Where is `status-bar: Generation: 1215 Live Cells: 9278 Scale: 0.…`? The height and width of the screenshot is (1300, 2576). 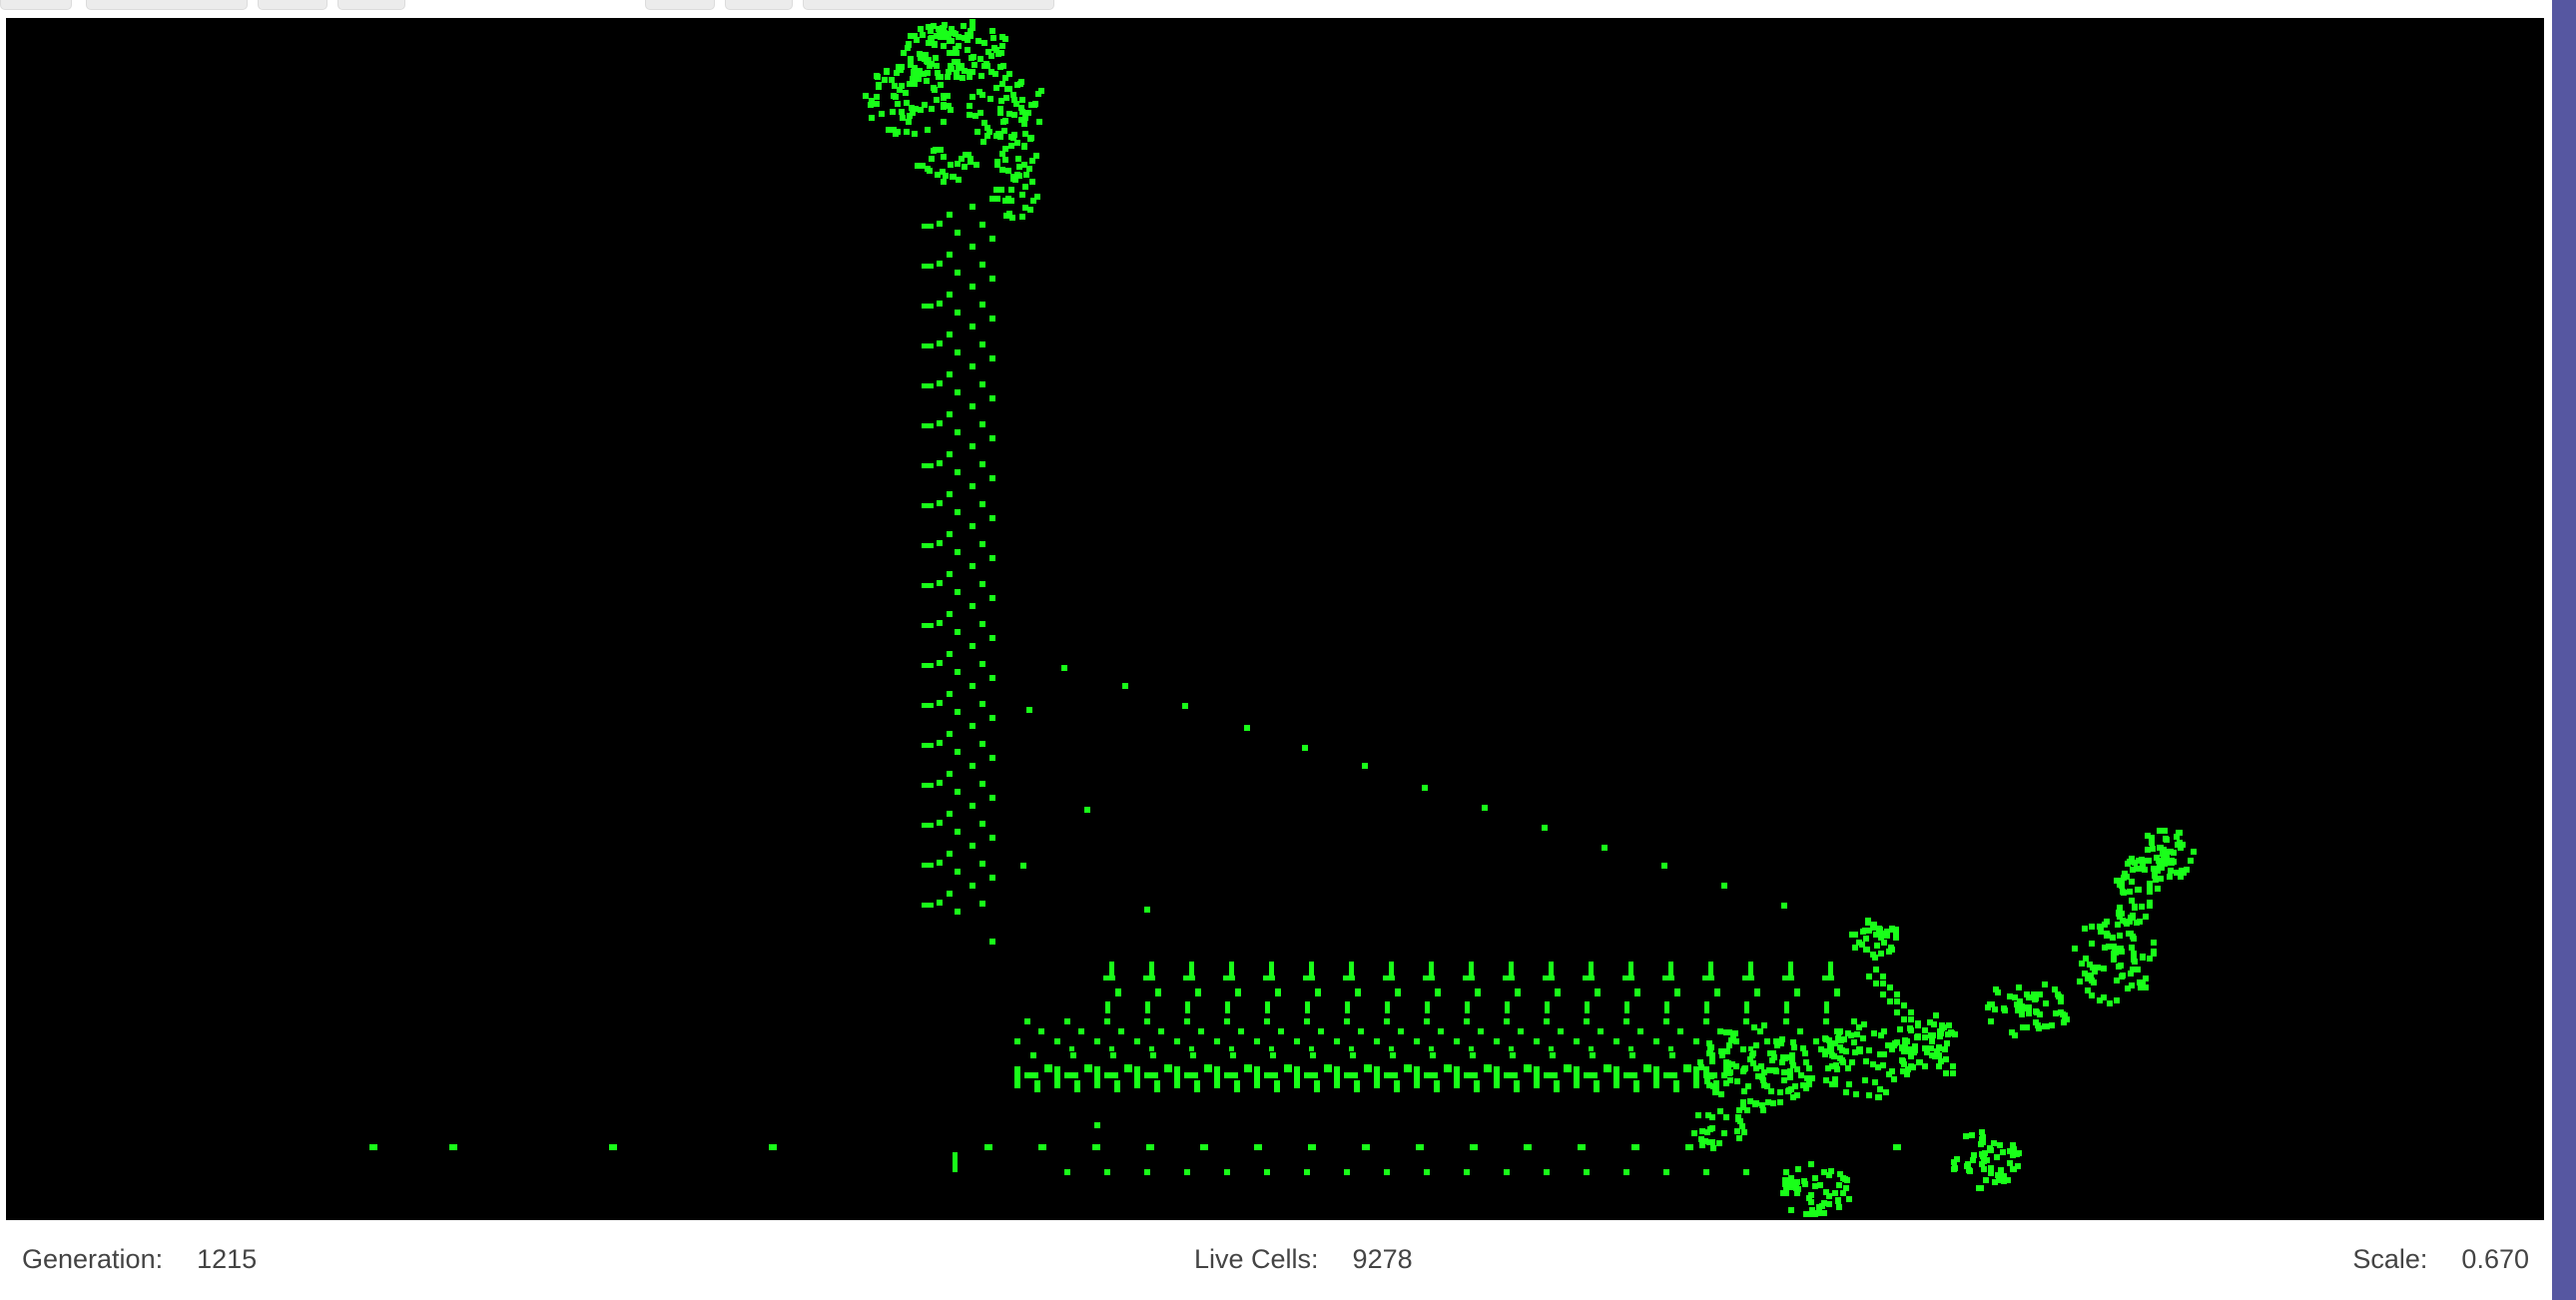
status-bar: Generation: 1215 Live Cells: 9278 Scale: 0.… is located at coordinates (1273, 1260).